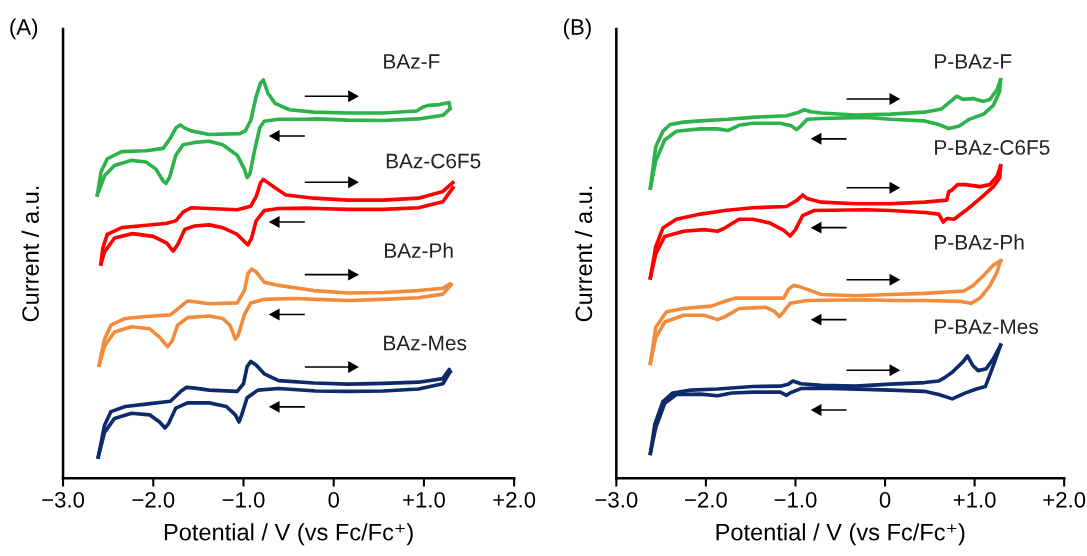  Describe the element at coordinates (412, 61) in the screenshot. I see `series-label: BAz-F` at that location.